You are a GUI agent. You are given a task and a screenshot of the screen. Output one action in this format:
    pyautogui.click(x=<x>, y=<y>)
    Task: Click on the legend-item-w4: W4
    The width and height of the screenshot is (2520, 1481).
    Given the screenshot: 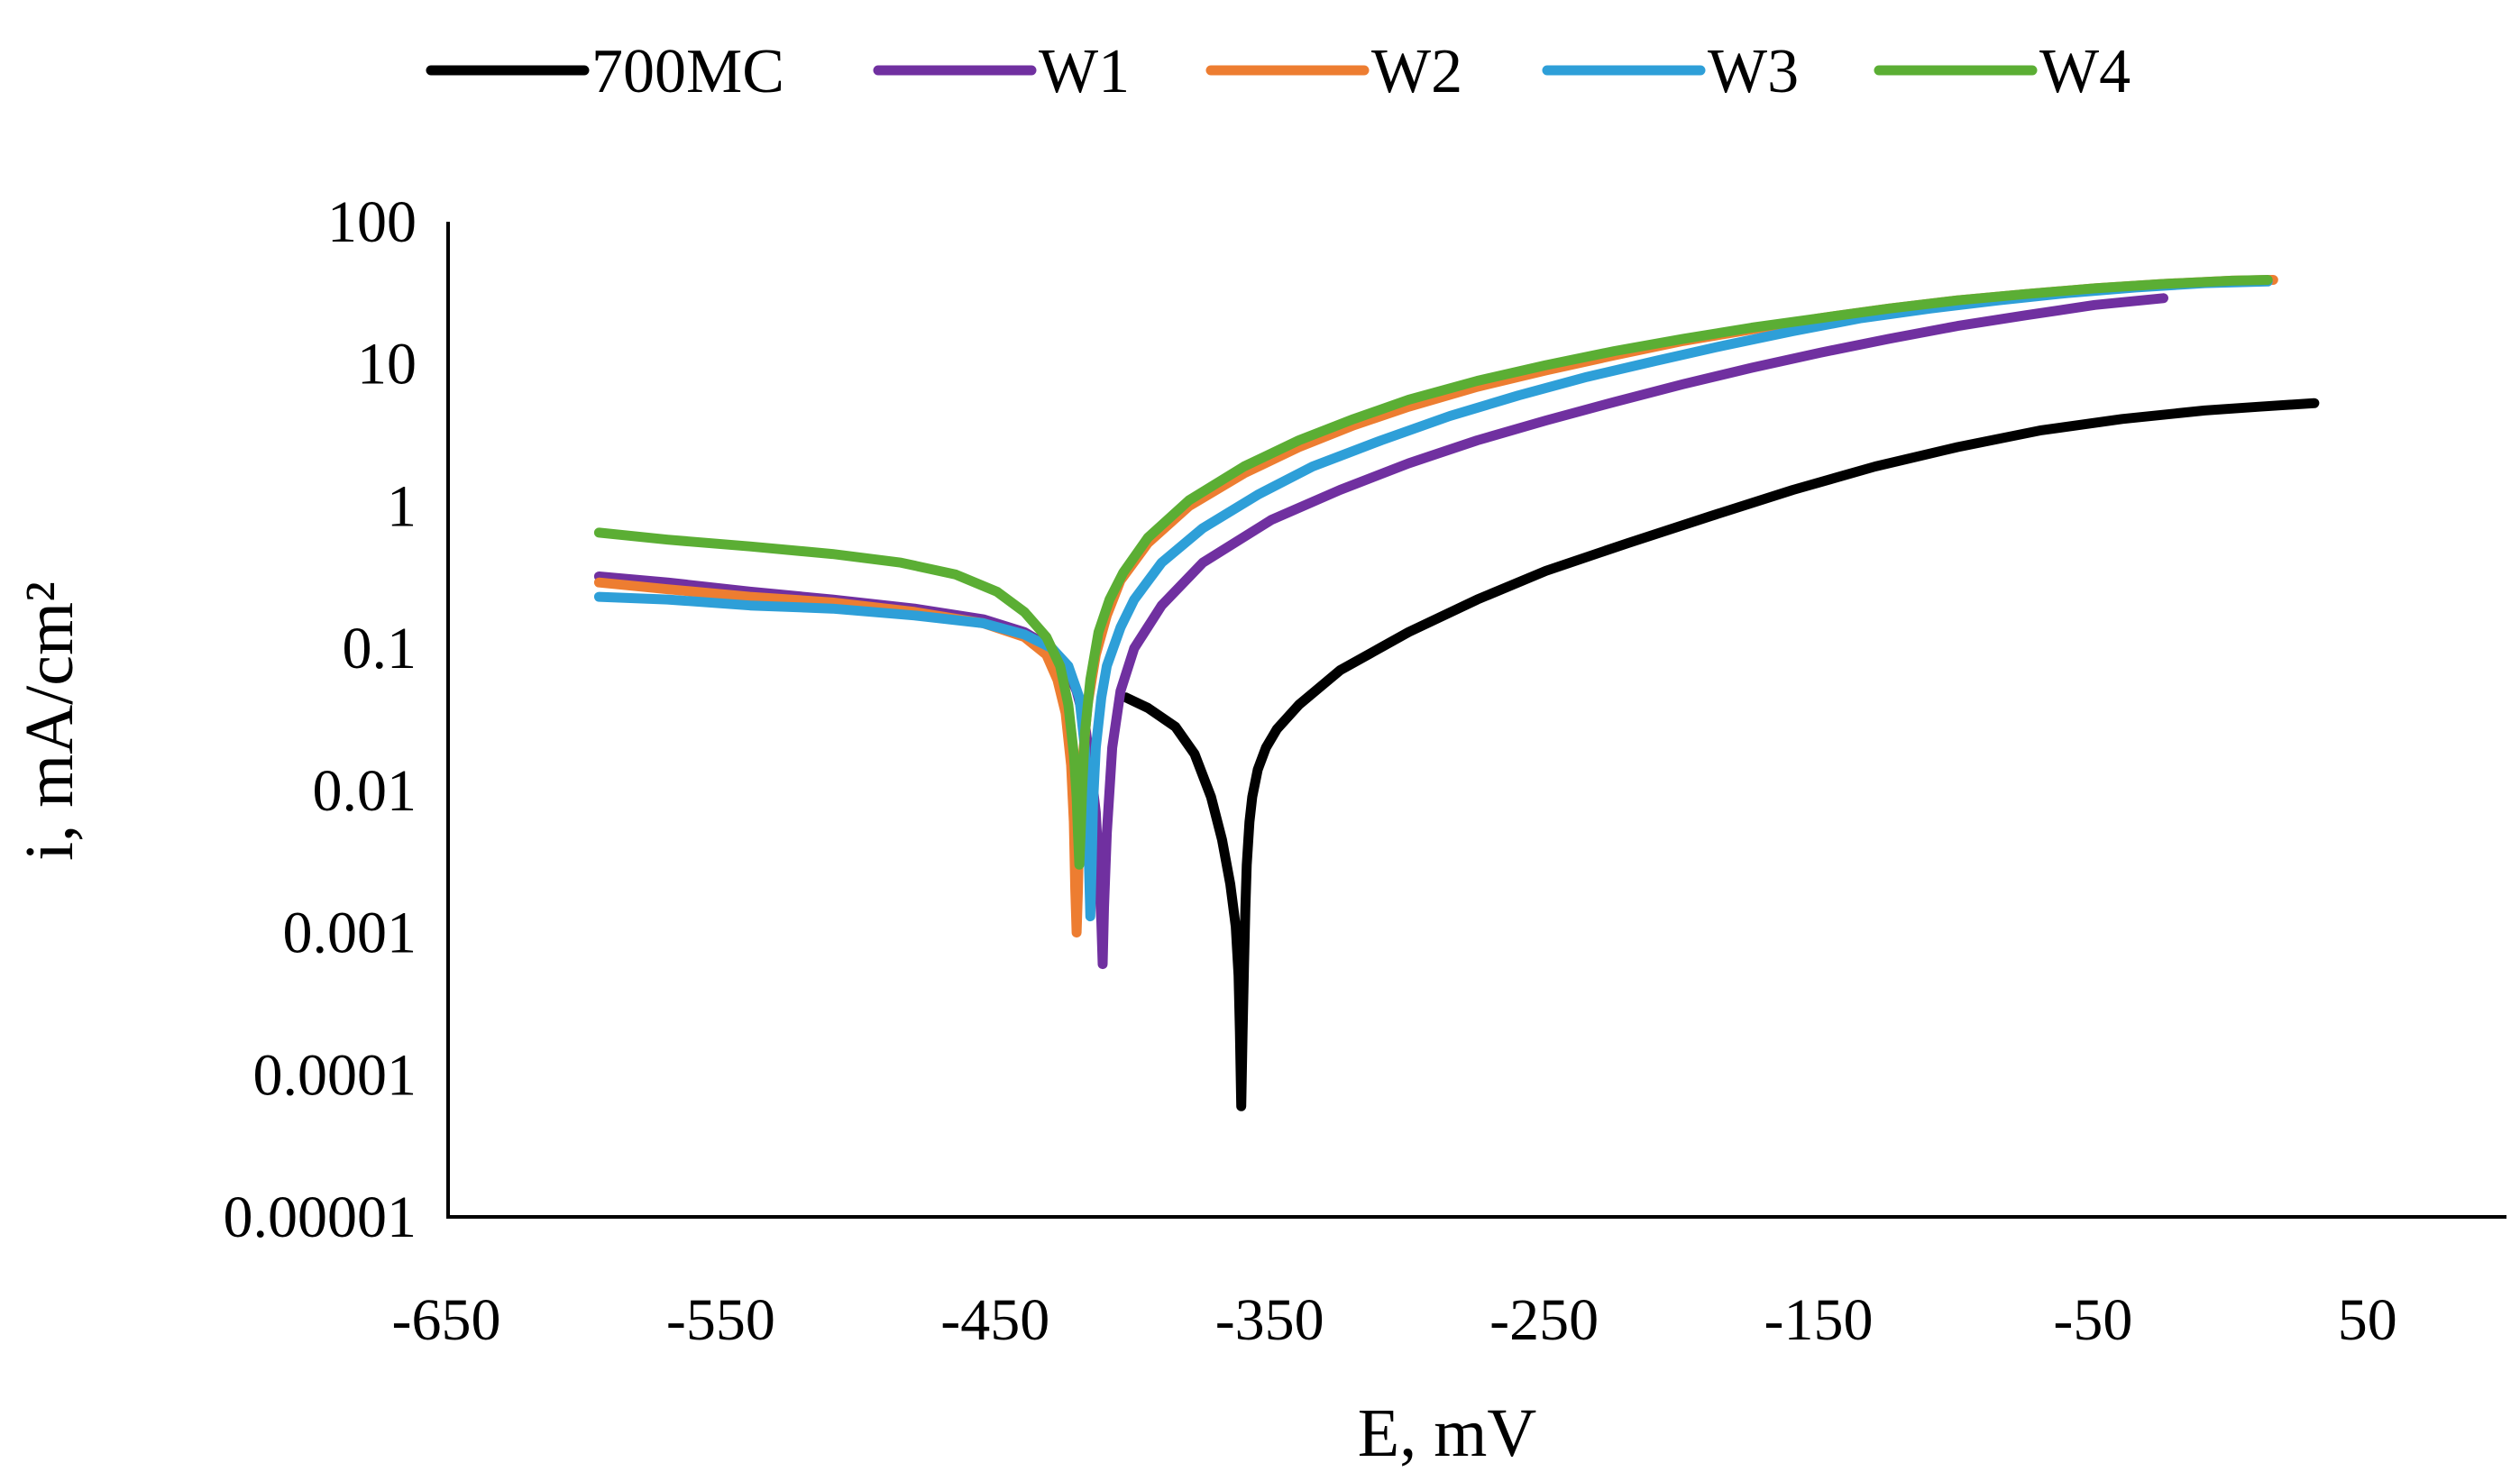 What is the action you would take?
    pyautogui.click(x=2002, y=71)
    